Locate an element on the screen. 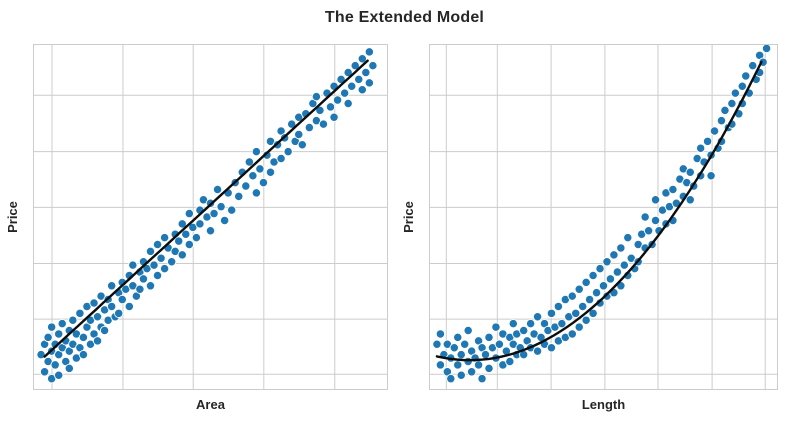 Image resolution: width=789 pixels, height=425 pixels. x-axis-label-length: Length is located at coordinates (603, 404).